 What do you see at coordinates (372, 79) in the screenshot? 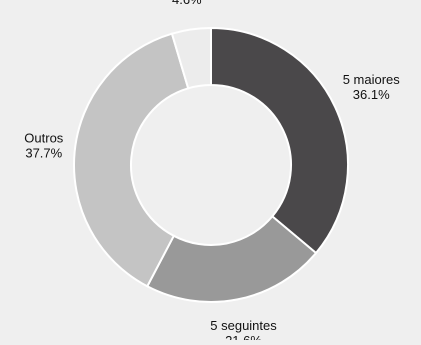
I see `slice-label-5-maiores: 5 maiores` at bounding box center [372, 79].